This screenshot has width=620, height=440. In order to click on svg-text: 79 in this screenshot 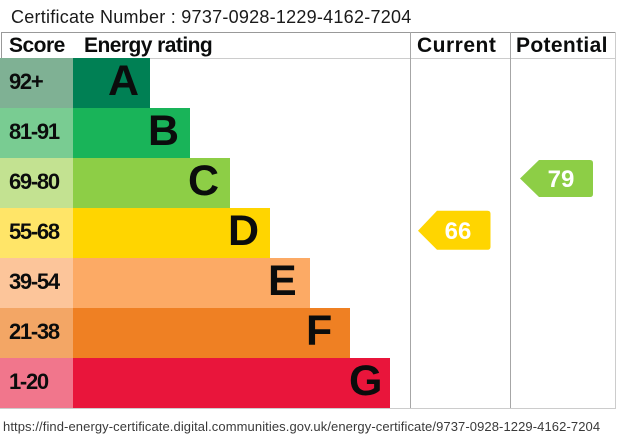, I will do `click(561, 179)`.